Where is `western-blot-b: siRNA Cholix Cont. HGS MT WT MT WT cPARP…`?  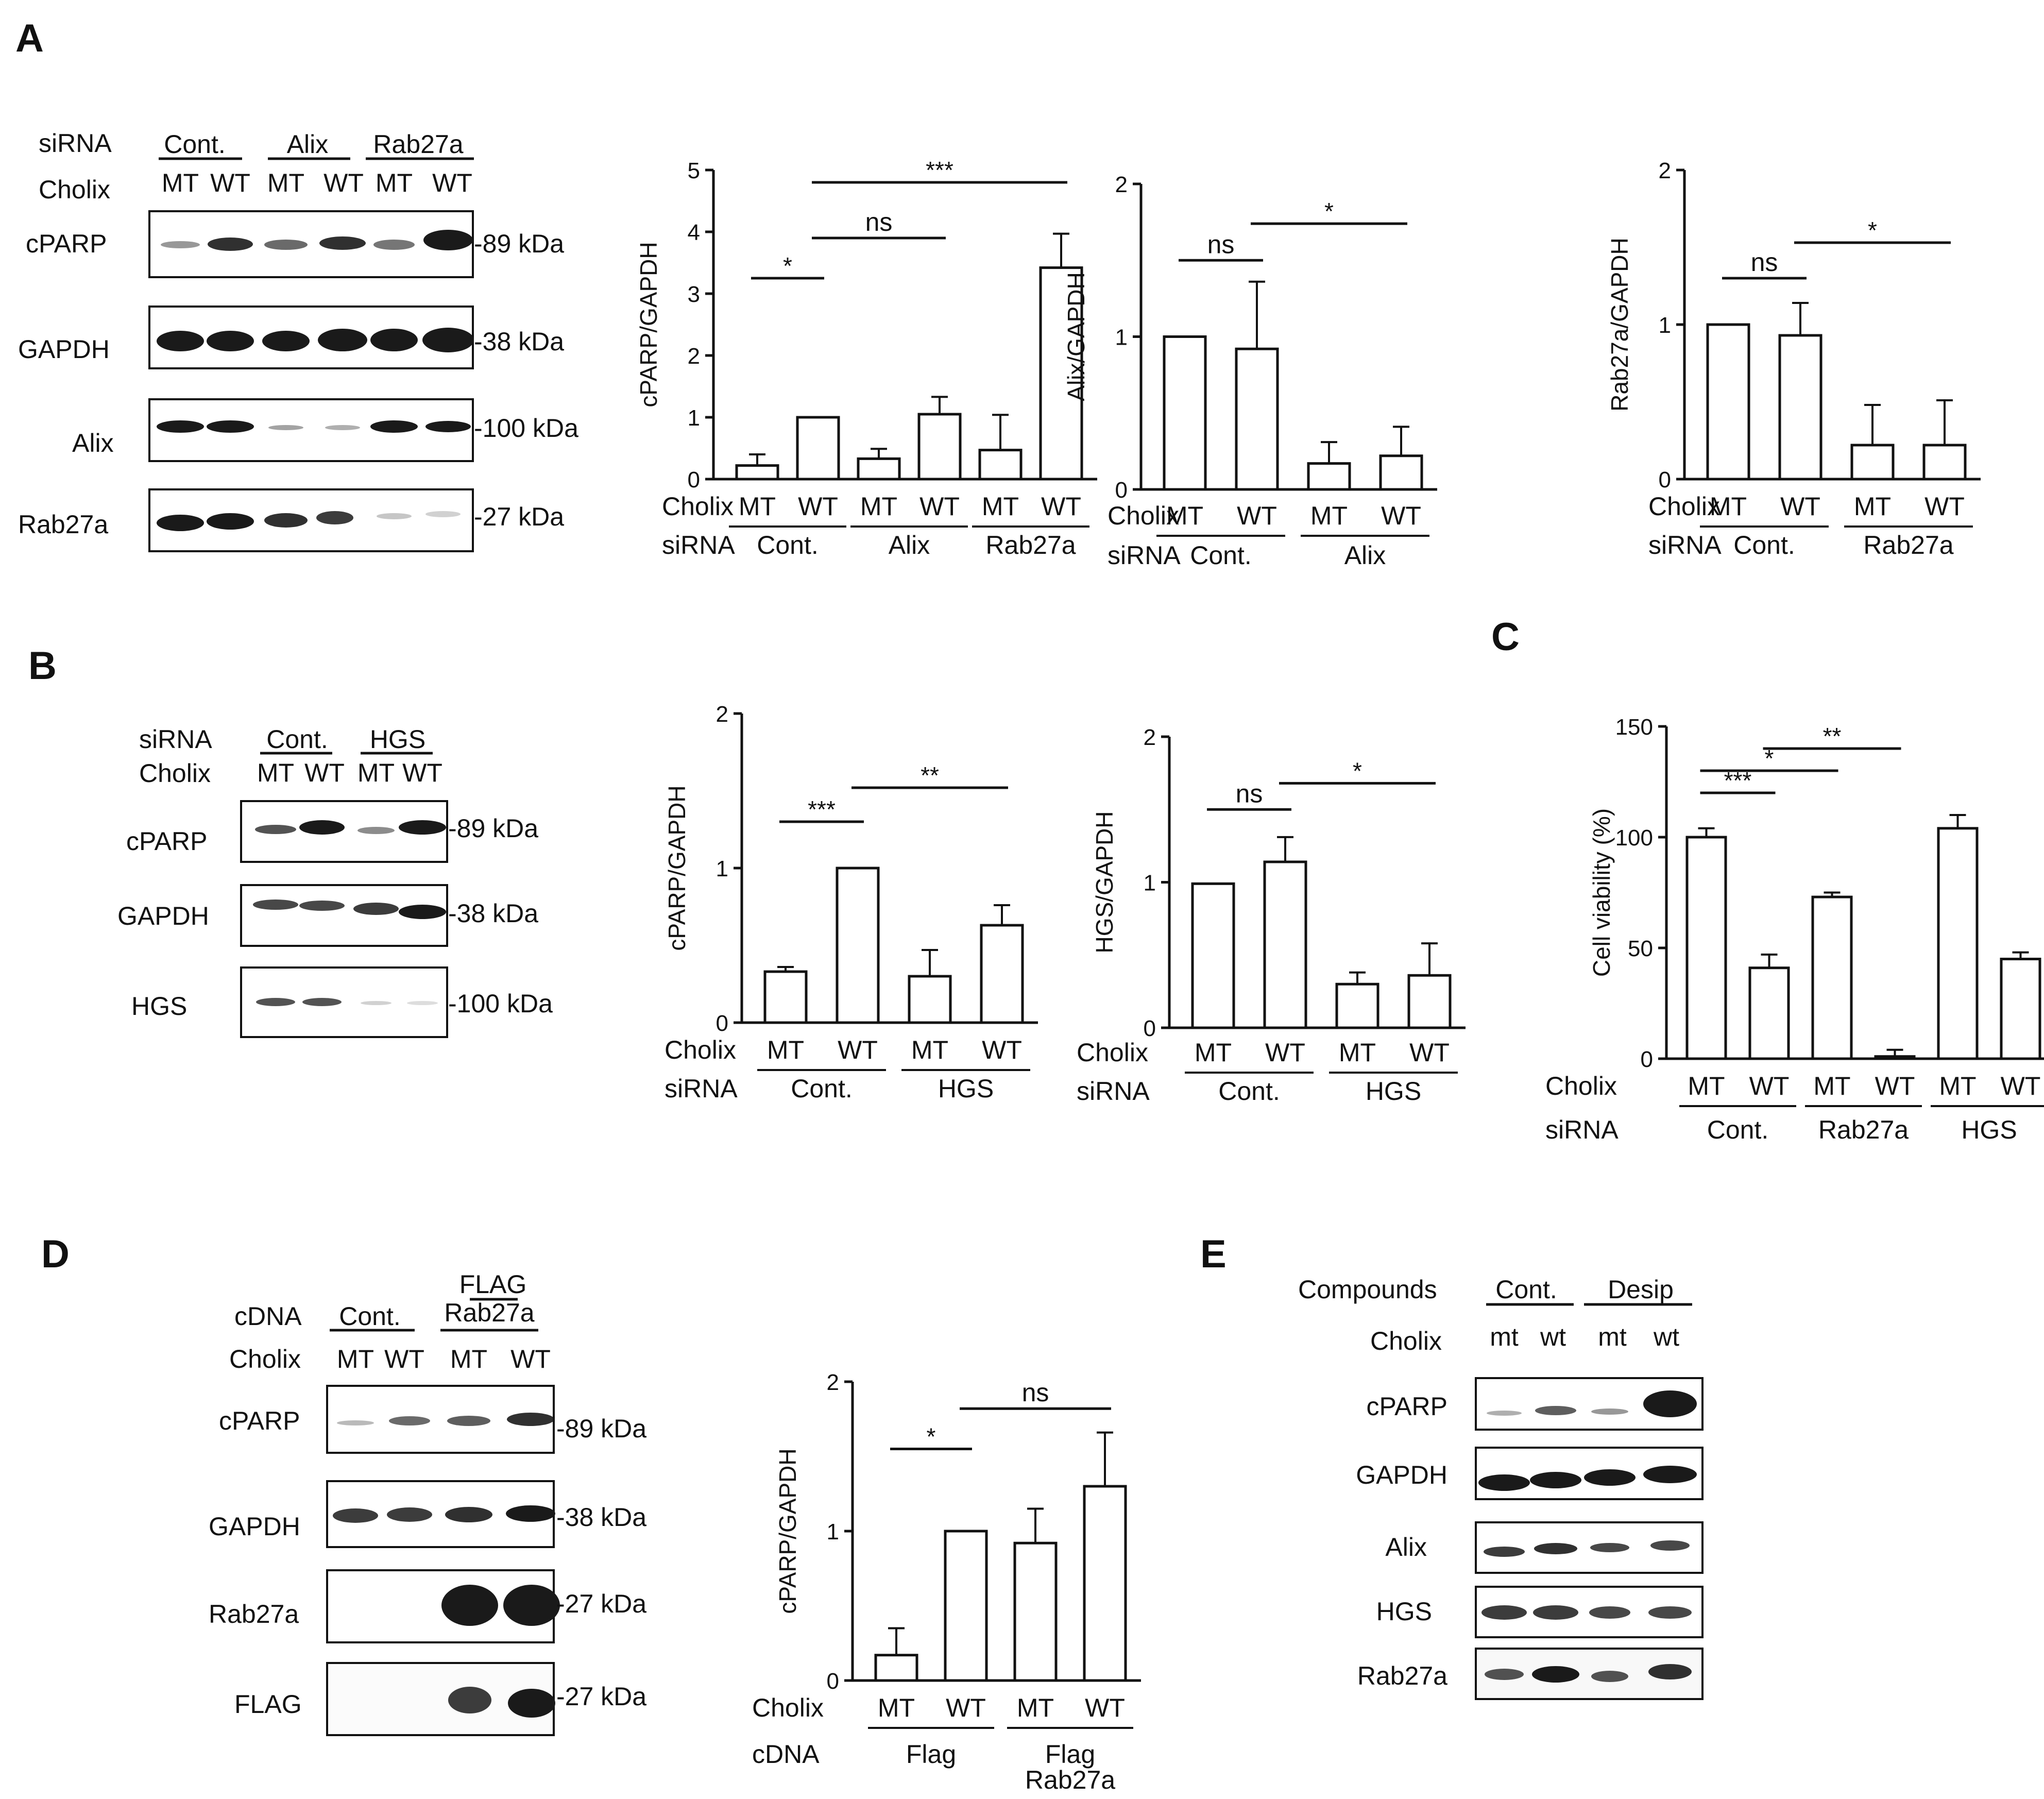 western-blot-b: siRNA Cholix Cont. HGS MT WT MT WT cPARP… is located at coordinates (335, 881).